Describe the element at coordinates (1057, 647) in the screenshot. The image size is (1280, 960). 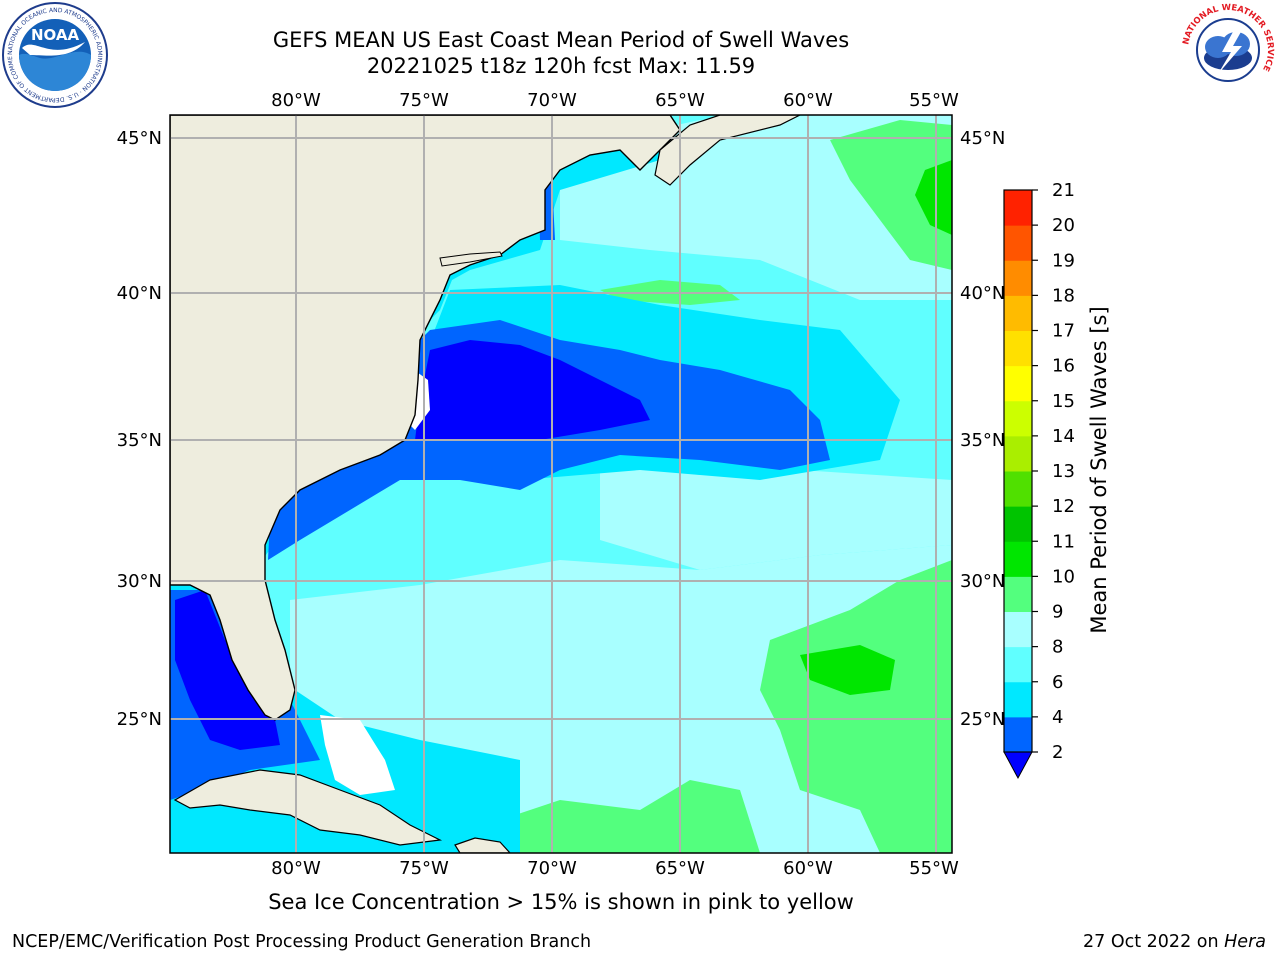
I see `colorbar-tick-label: 8` at that location.